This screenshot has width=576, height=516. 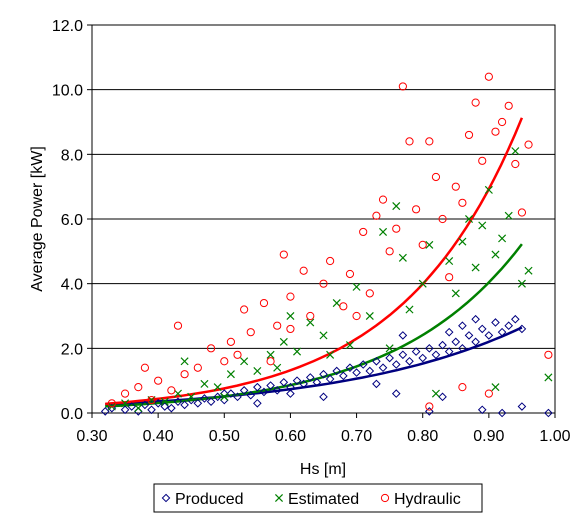 What do you see at coordinates (311, 499) in the screenshot?
I see `legend-items: Produced Estimated Hydraulic` at bounding box center [311, 499].